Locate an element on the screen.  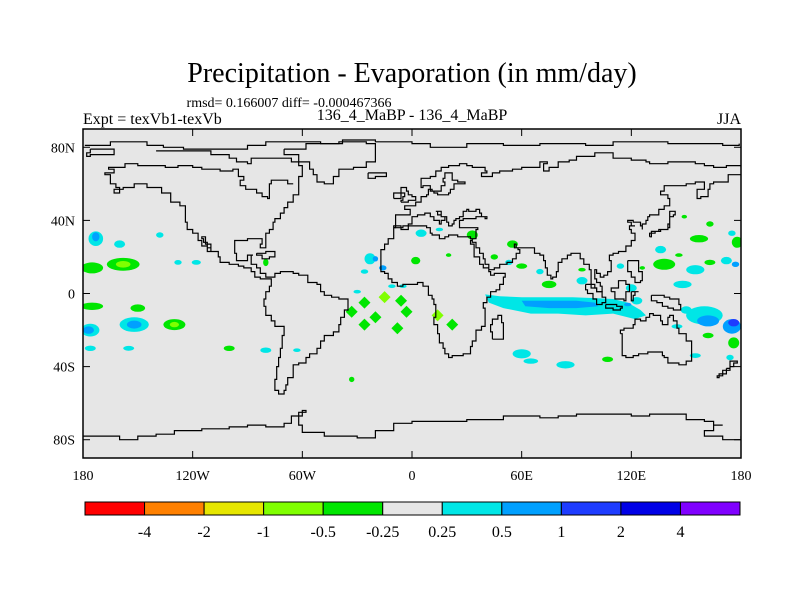
y-tick-label: 40S is located at coordinates (64, 368).